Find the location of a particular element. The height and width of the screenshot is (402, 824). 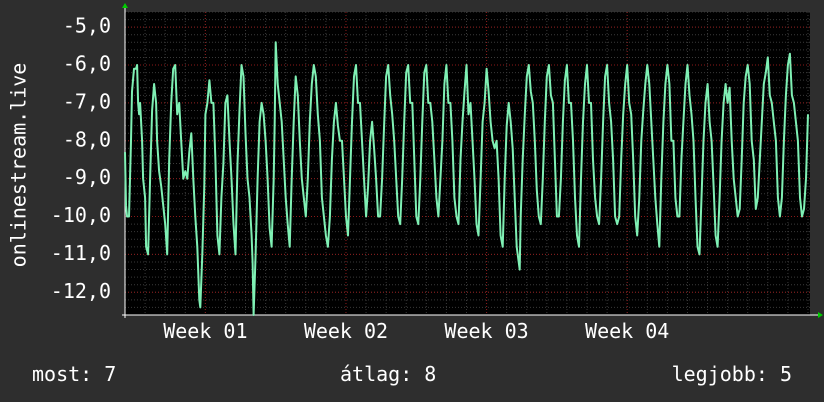

y-tick-label: -6,0 is located at coordinates (87, 64).